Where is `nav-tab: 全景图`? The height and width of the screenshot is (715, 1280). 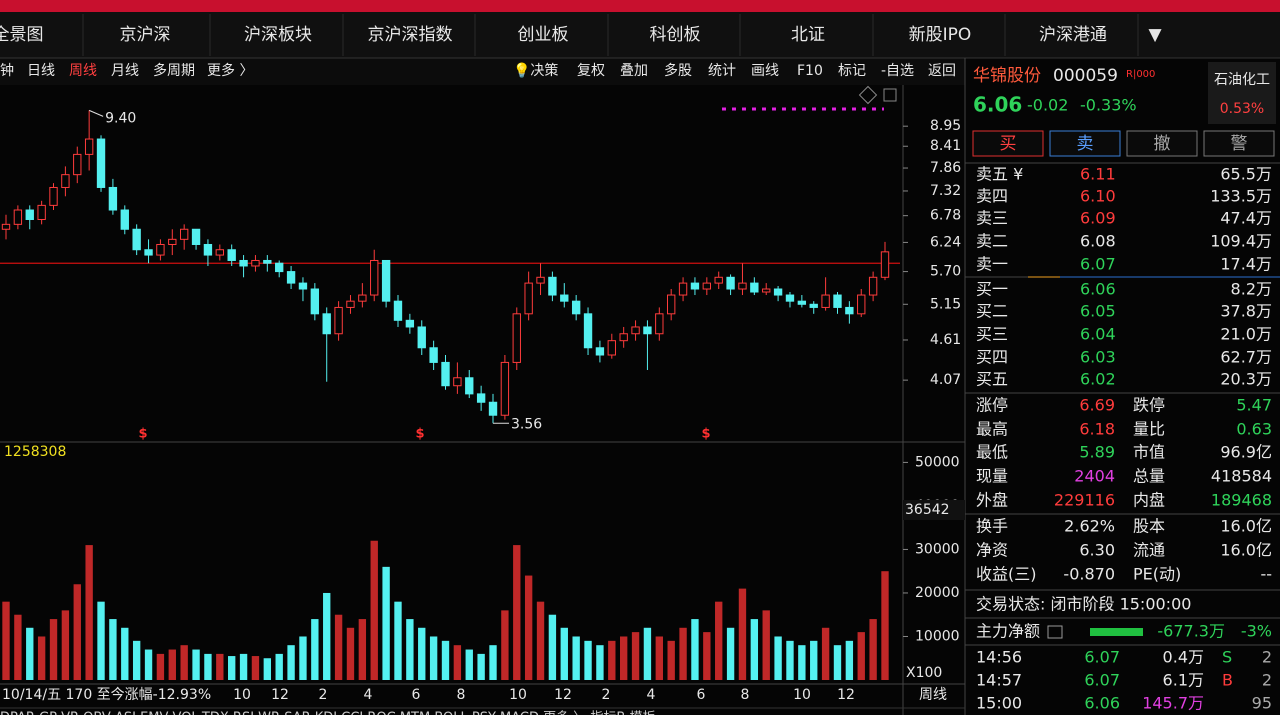
nav-tab: 全景图 is located at coordinates (22, 35).